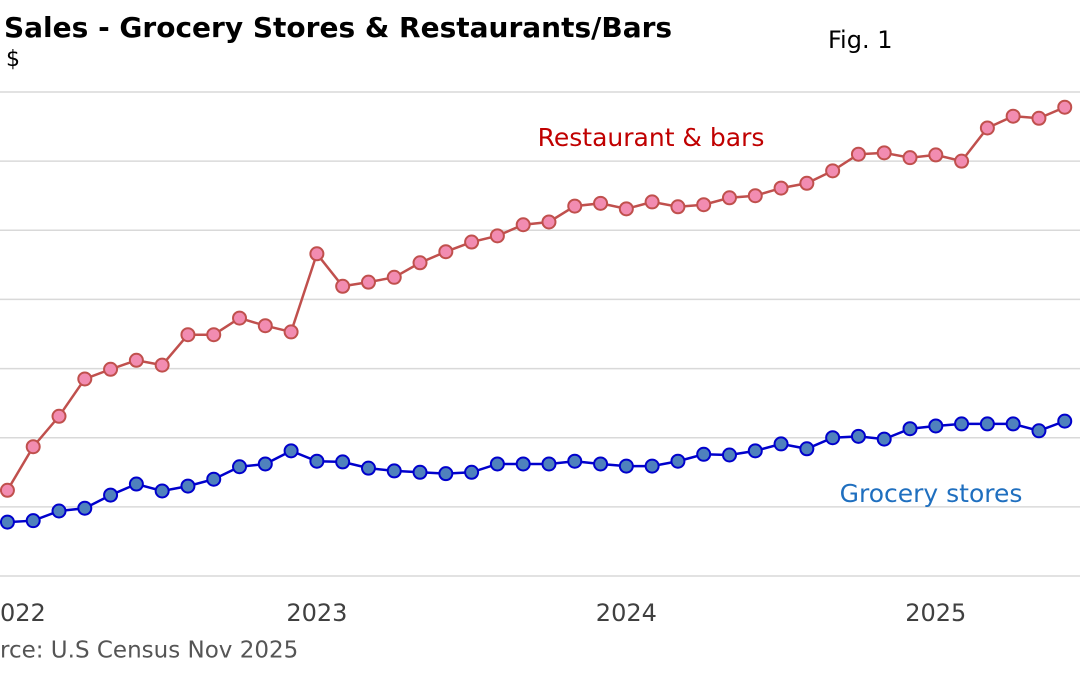 This screenshot has height=675, width=1080. Describe the element at coordinates (23, 613) in the screenshot. I see `x-tick-label: 022` at that location.